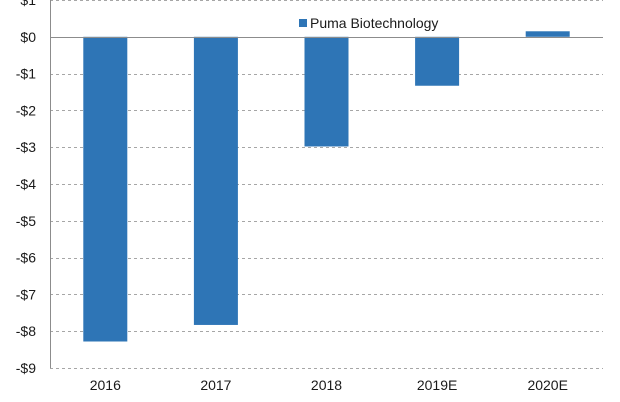 Image resolution: width=620 pixels, height=402 pixels. Describe the element at coordinates (26, 331) in the screenshot. I see `y-tick-label: -$8` at that location.